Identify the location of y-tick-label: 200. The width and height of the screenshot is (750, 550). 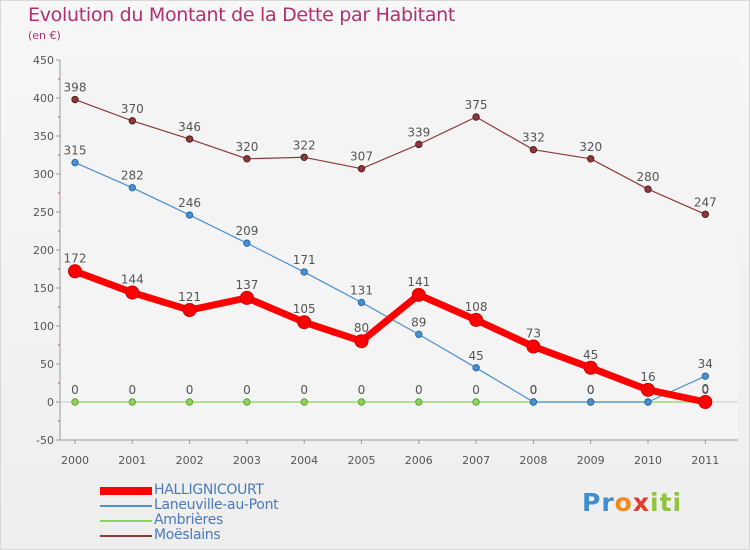
(43, 250).